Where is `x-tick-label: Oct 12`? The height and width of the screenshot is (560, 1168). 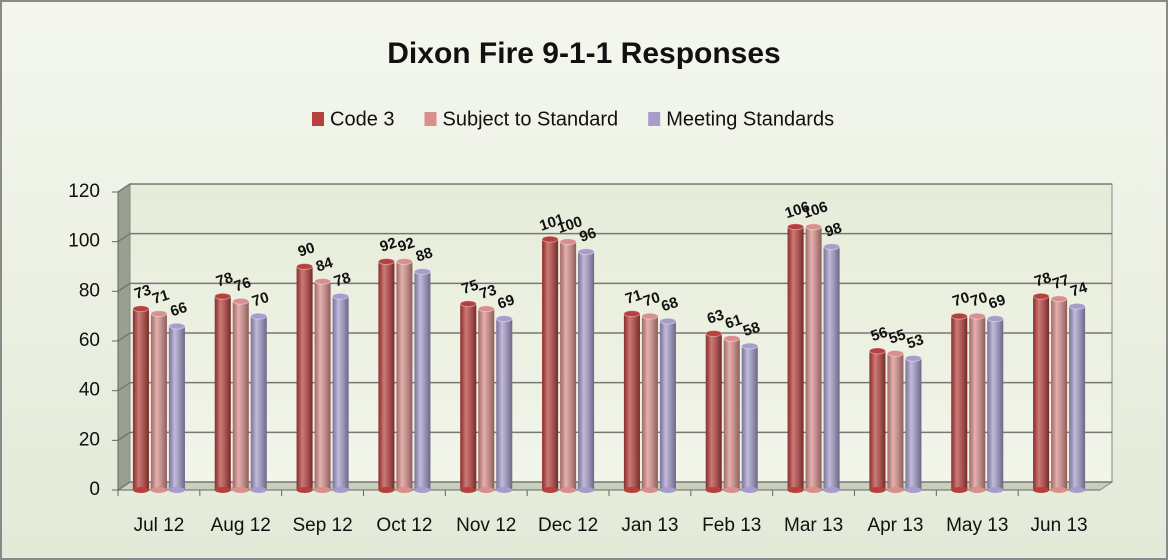
x-tick-label: Oct 12 is located at coordinates (404, 525).